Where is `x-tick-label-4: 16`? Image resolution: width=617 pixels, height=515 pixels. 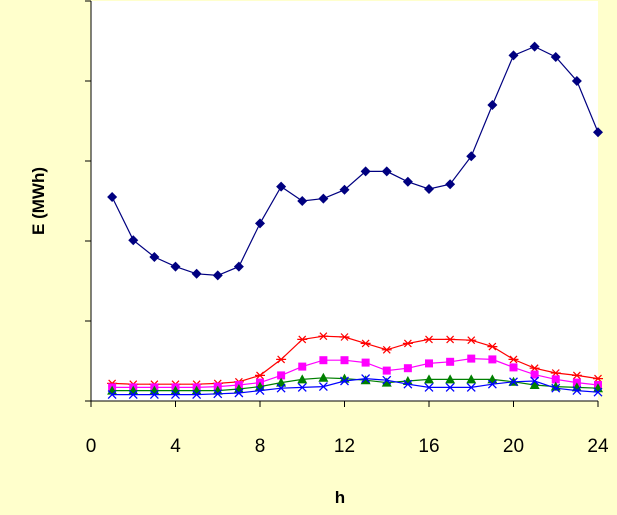
x-tick-label-4: 16 is located at coordinates (428, 446).